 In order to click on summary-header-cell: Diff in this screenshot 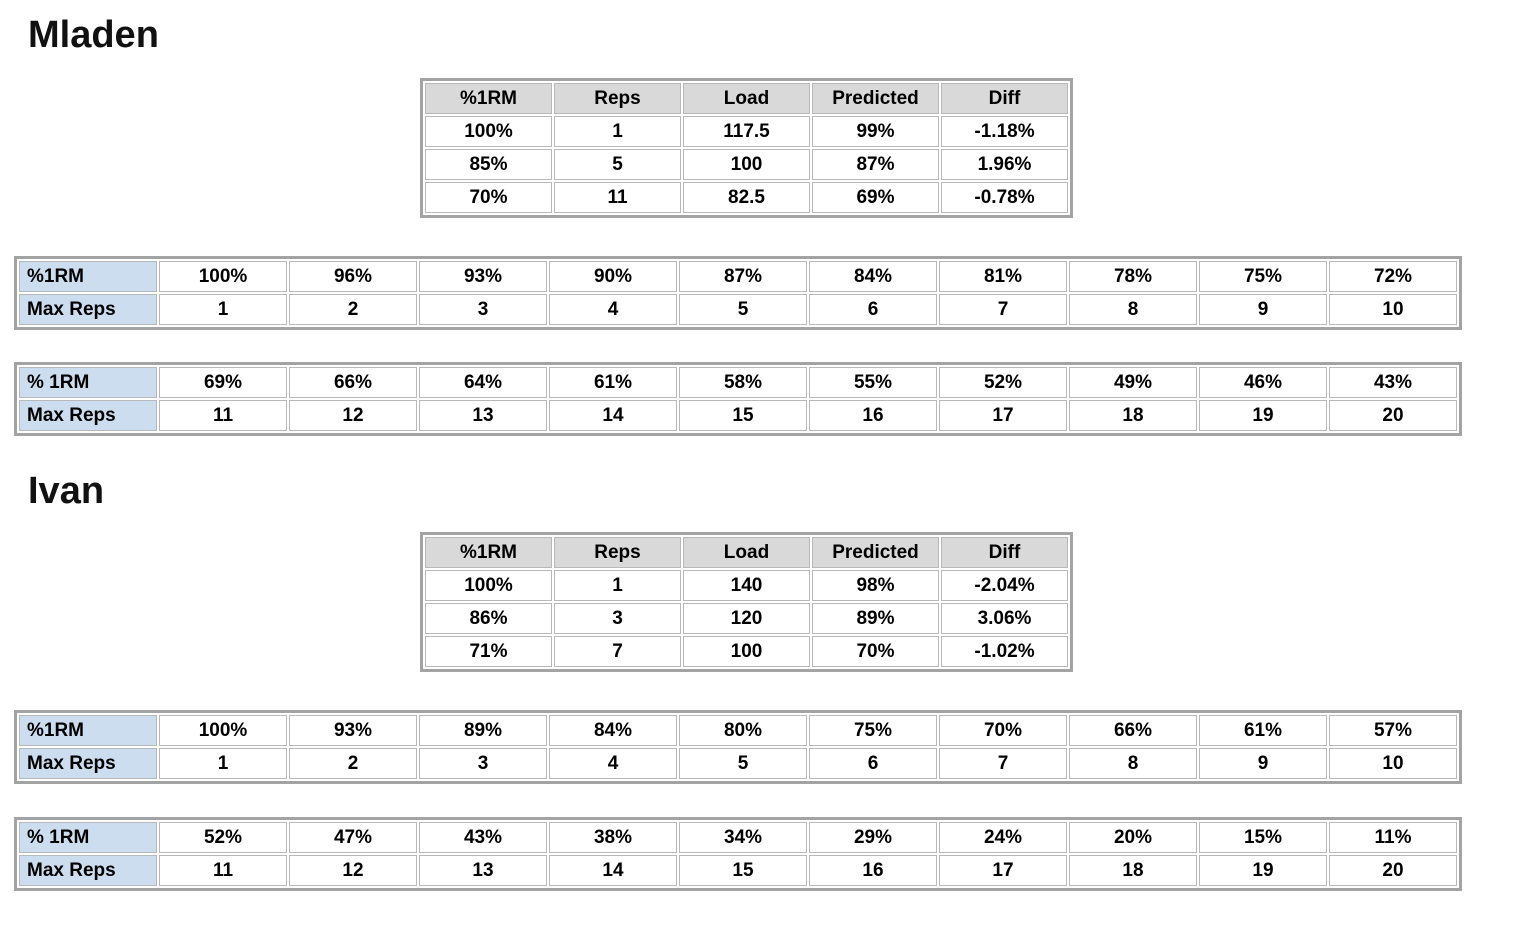, I will do `click(1004, 98)`.